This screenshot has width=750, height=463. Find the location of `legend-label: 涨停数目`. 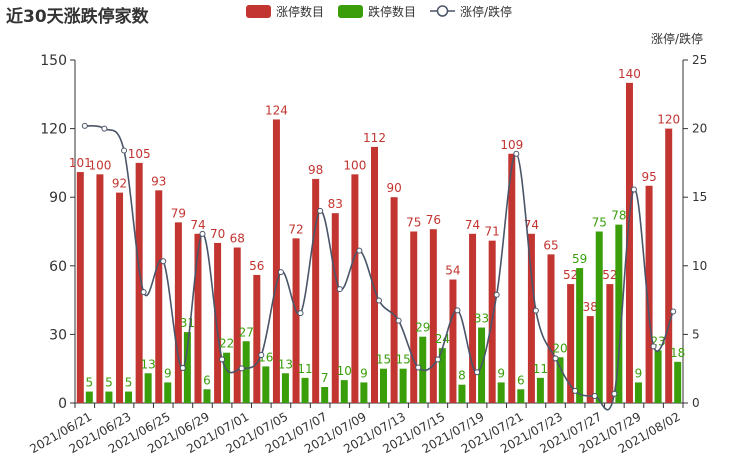

legend-label: 涨停数目 is located at coordinates (300, 11).